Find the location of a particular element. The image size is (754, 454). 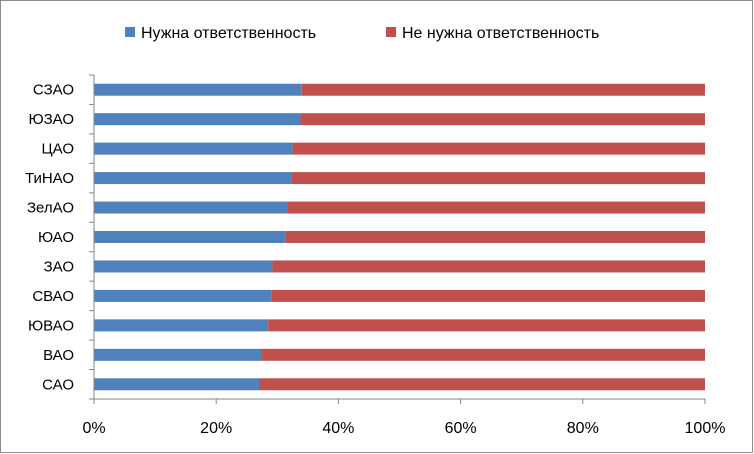

x-tick-label: 40% is located at coordinates (338, 428).